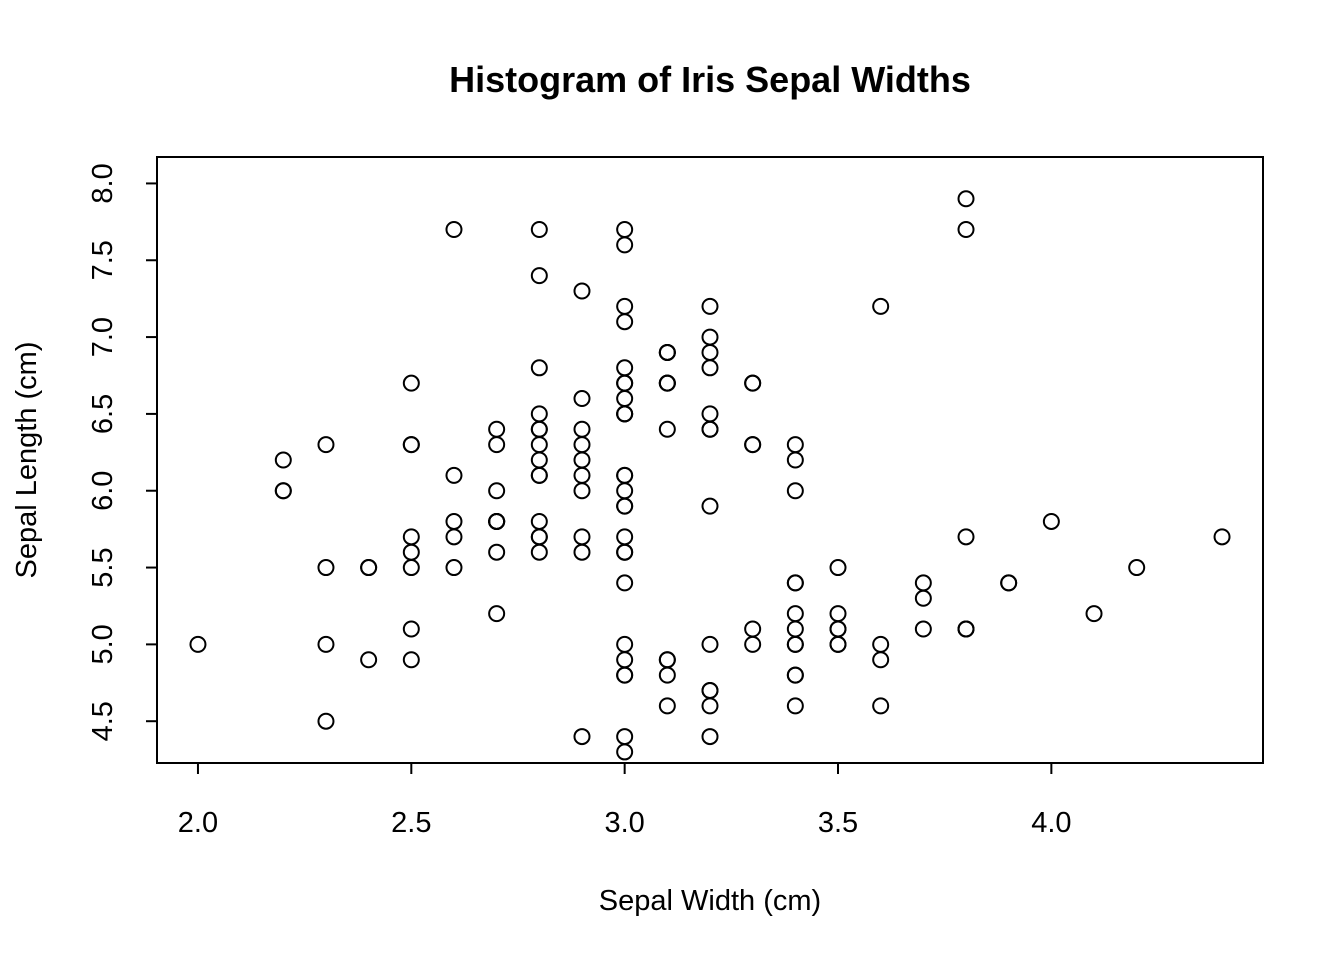  What do you see at coordinates (103, 260) in the screenshot?
I see `y-tick-label: 7.5` at bounding box center [103, 260].